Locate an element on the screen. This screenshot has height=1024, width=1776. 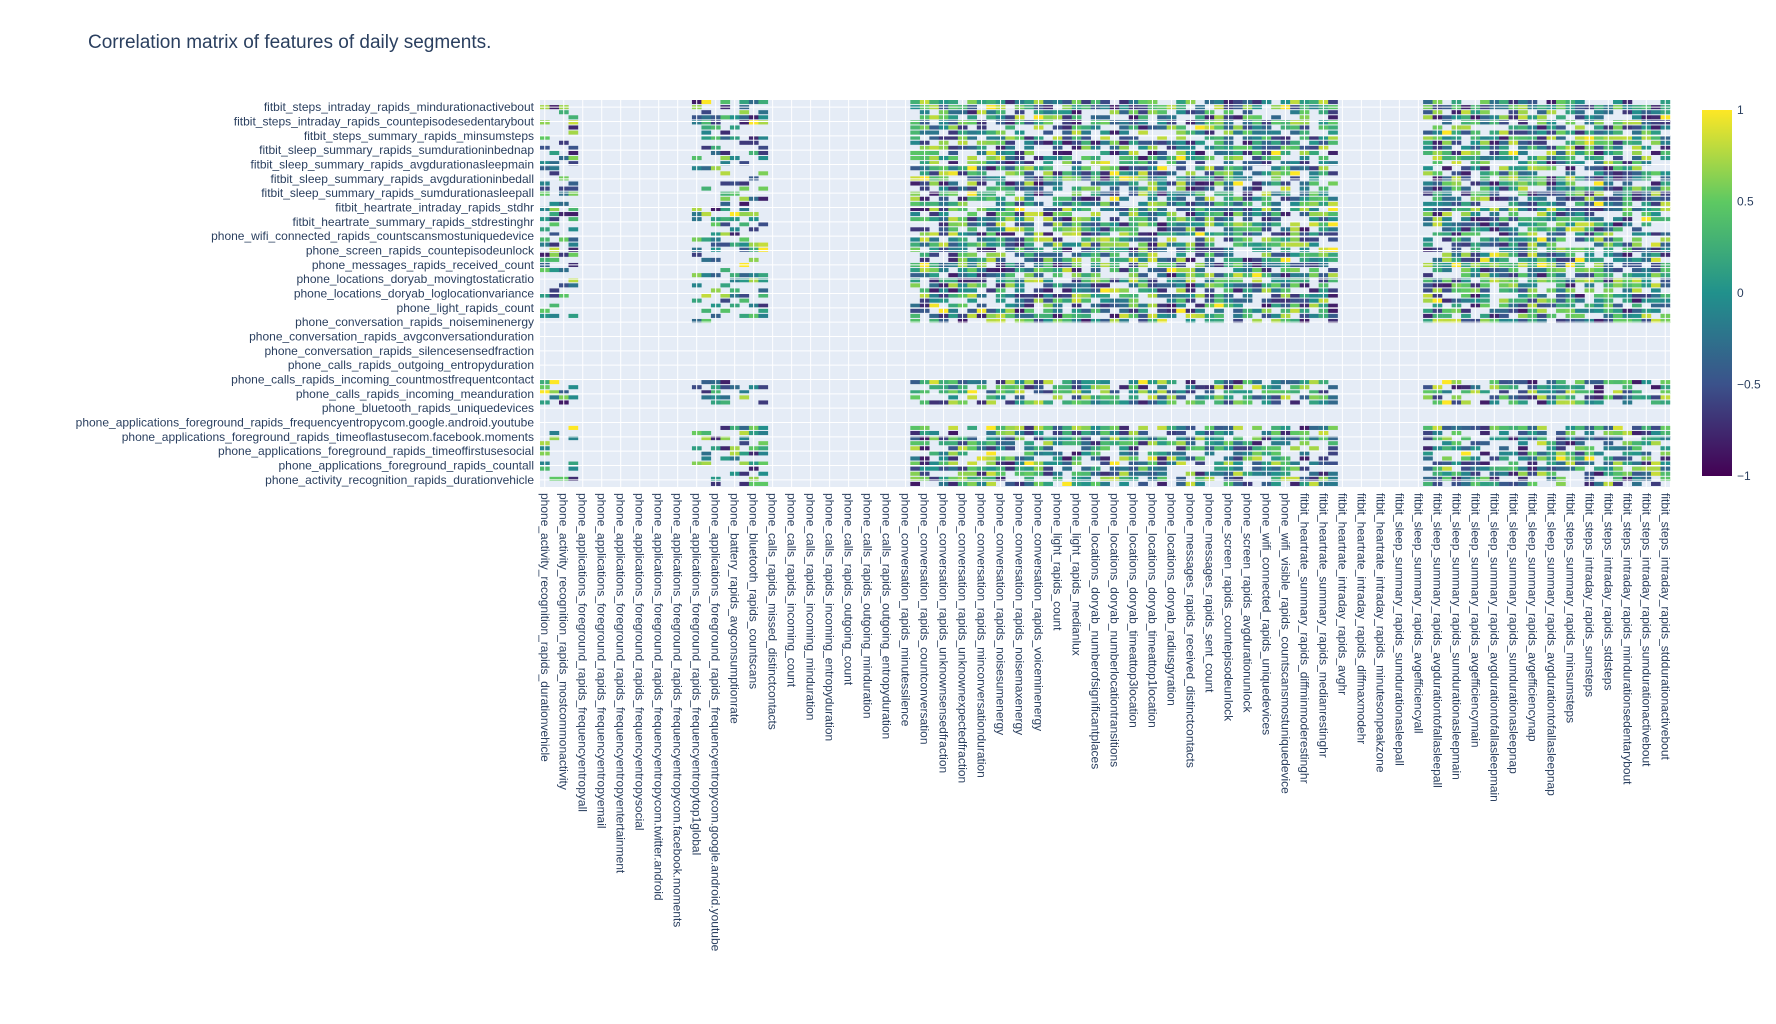
x-tick-label: phone_bluetooth_rapids_countscans is located at coordinates (754, 591).